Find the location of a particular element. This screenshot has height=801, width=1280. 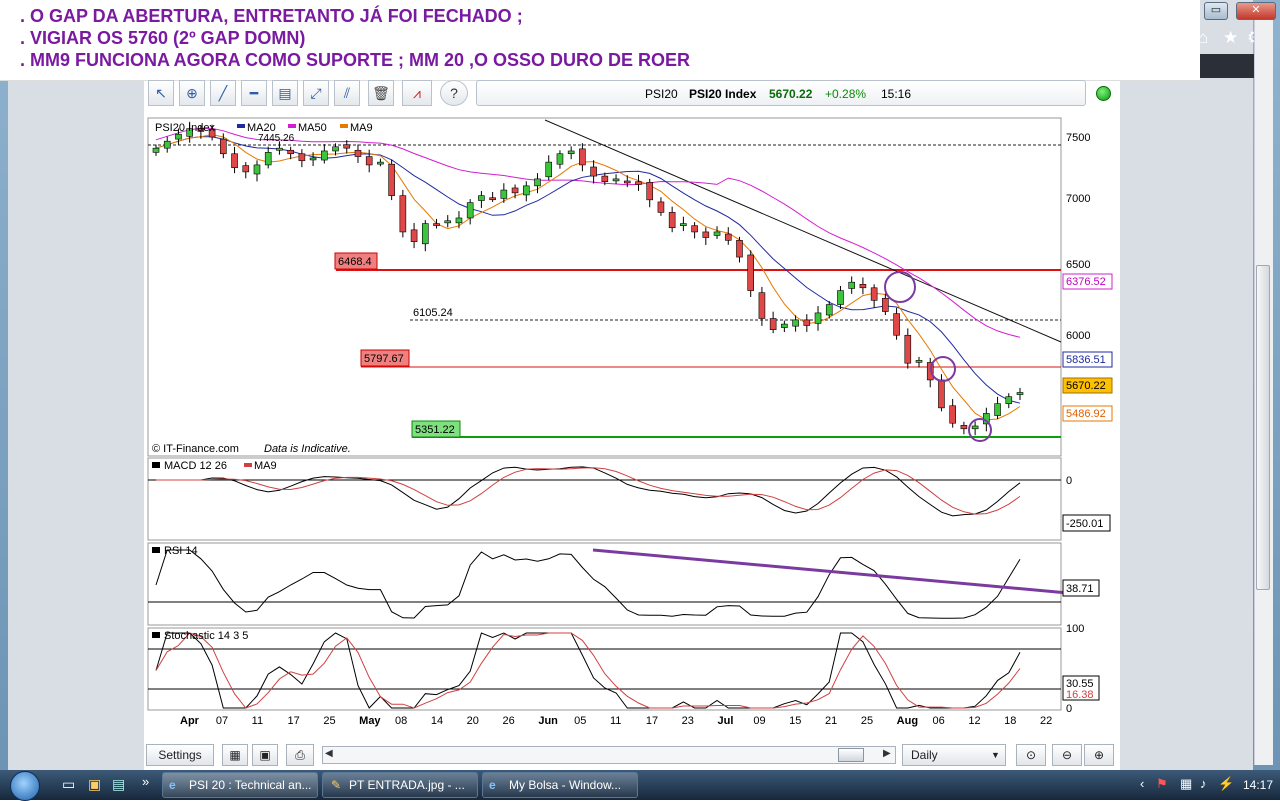

date-axis-label: 22 is located at coordinates (1046, 721).